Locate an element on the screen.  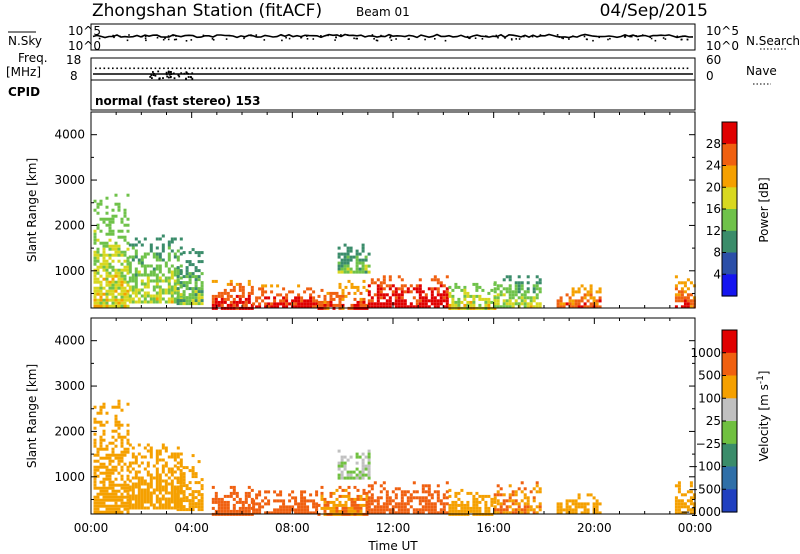
station-title: Zhongshan Station (fitACF) is located at coordinates (207, 11).